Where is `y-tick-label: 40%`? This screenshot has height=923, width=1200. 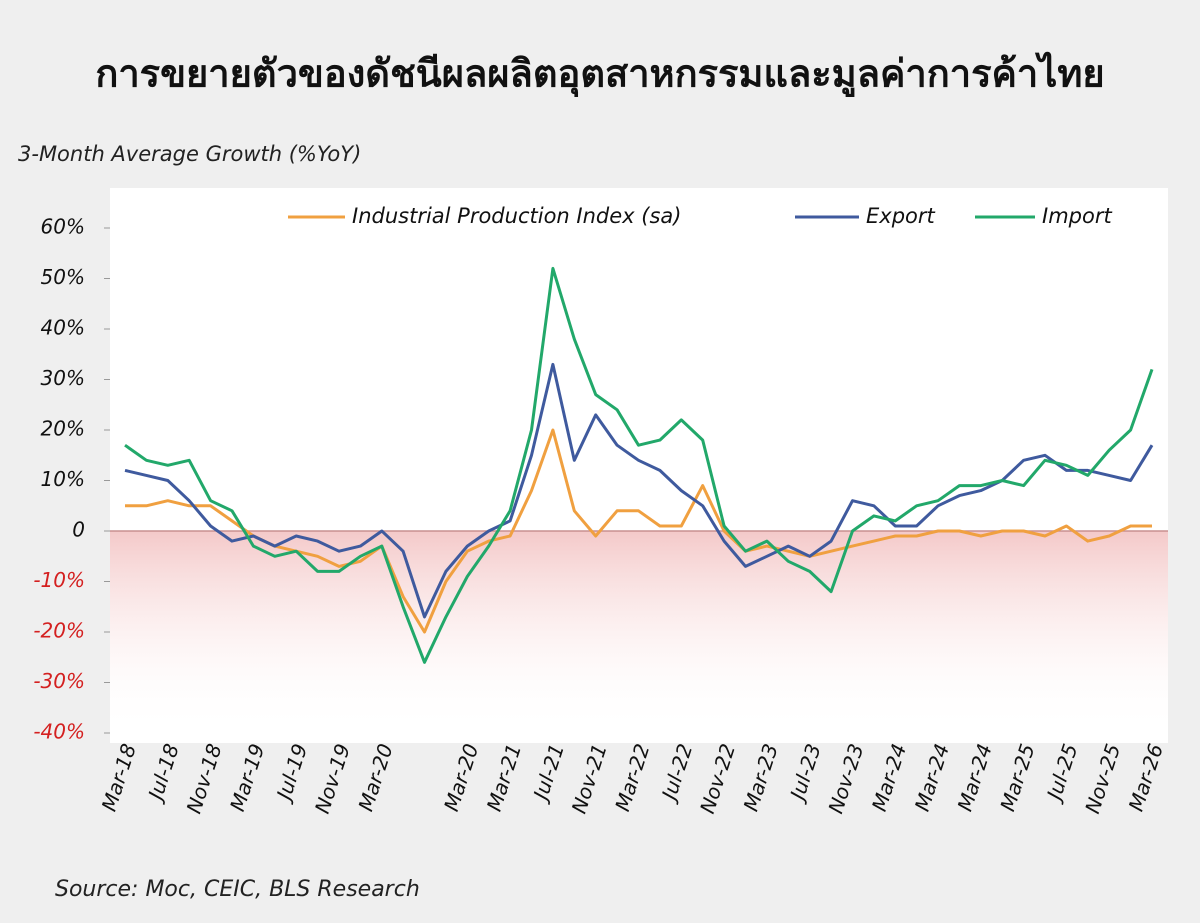
y-tick-label: 40% is located at coordinates (63, 328).